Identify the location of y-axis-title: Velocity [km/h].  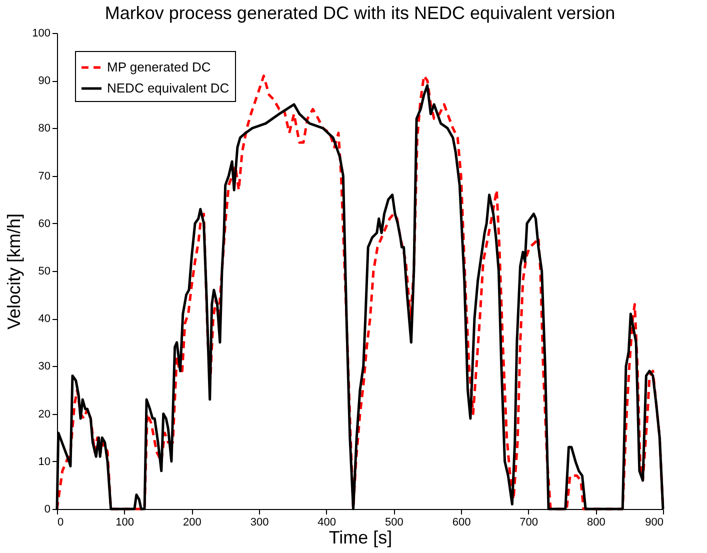
(14, 271).